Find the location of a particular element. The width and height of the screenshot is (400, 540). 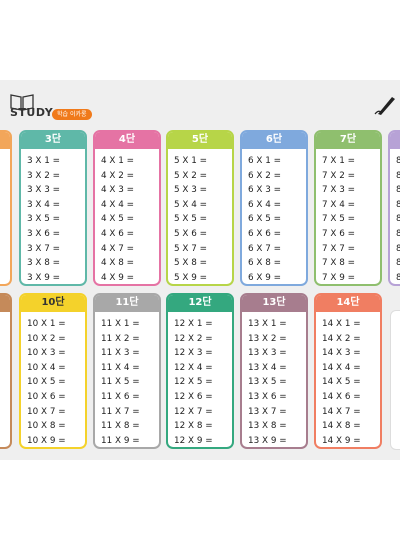

card-title: 7단 is located at coordinates (348, 140).